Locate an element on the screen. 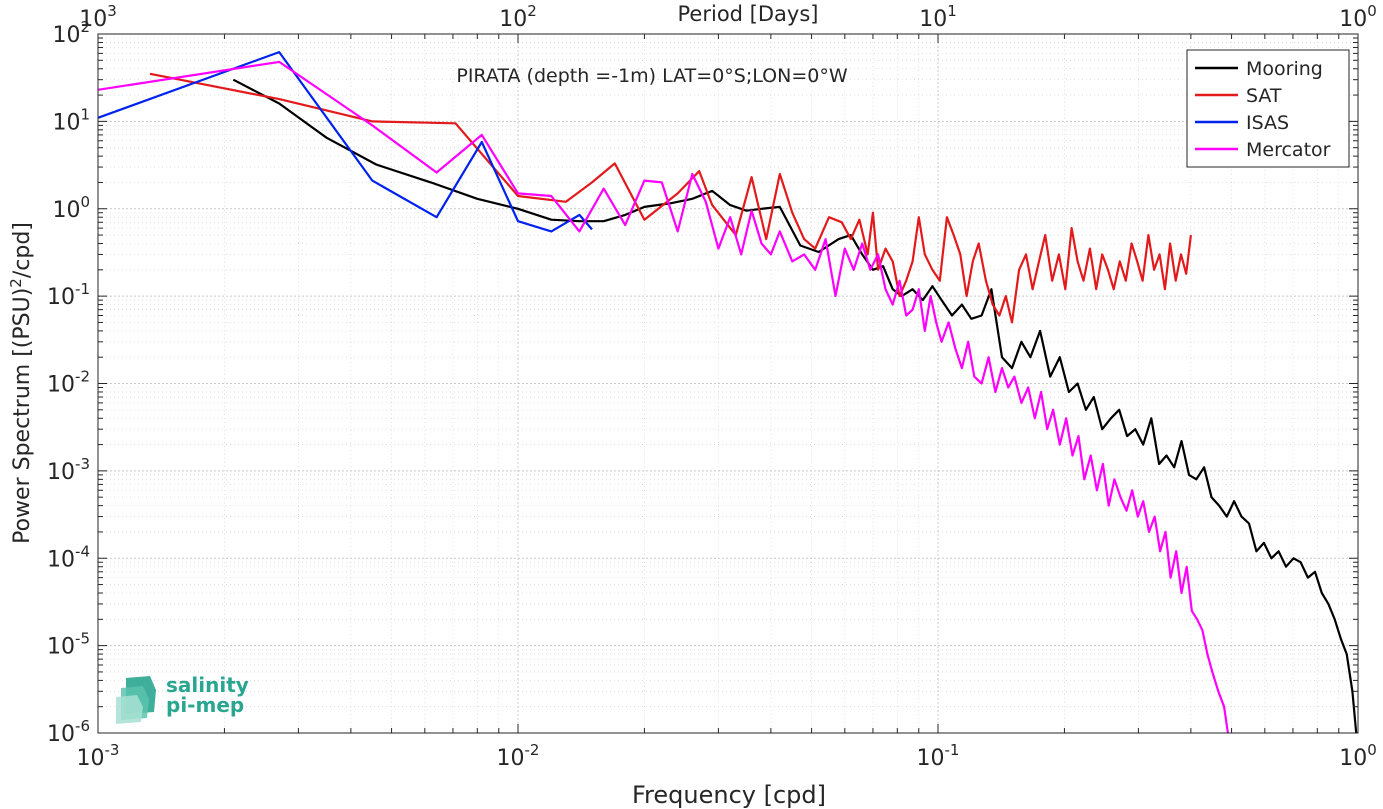 The image size is (1383, 809). y-axis-label: Power Spectrum [(PSU)2/cpd] is located at coordinates (21, 383).